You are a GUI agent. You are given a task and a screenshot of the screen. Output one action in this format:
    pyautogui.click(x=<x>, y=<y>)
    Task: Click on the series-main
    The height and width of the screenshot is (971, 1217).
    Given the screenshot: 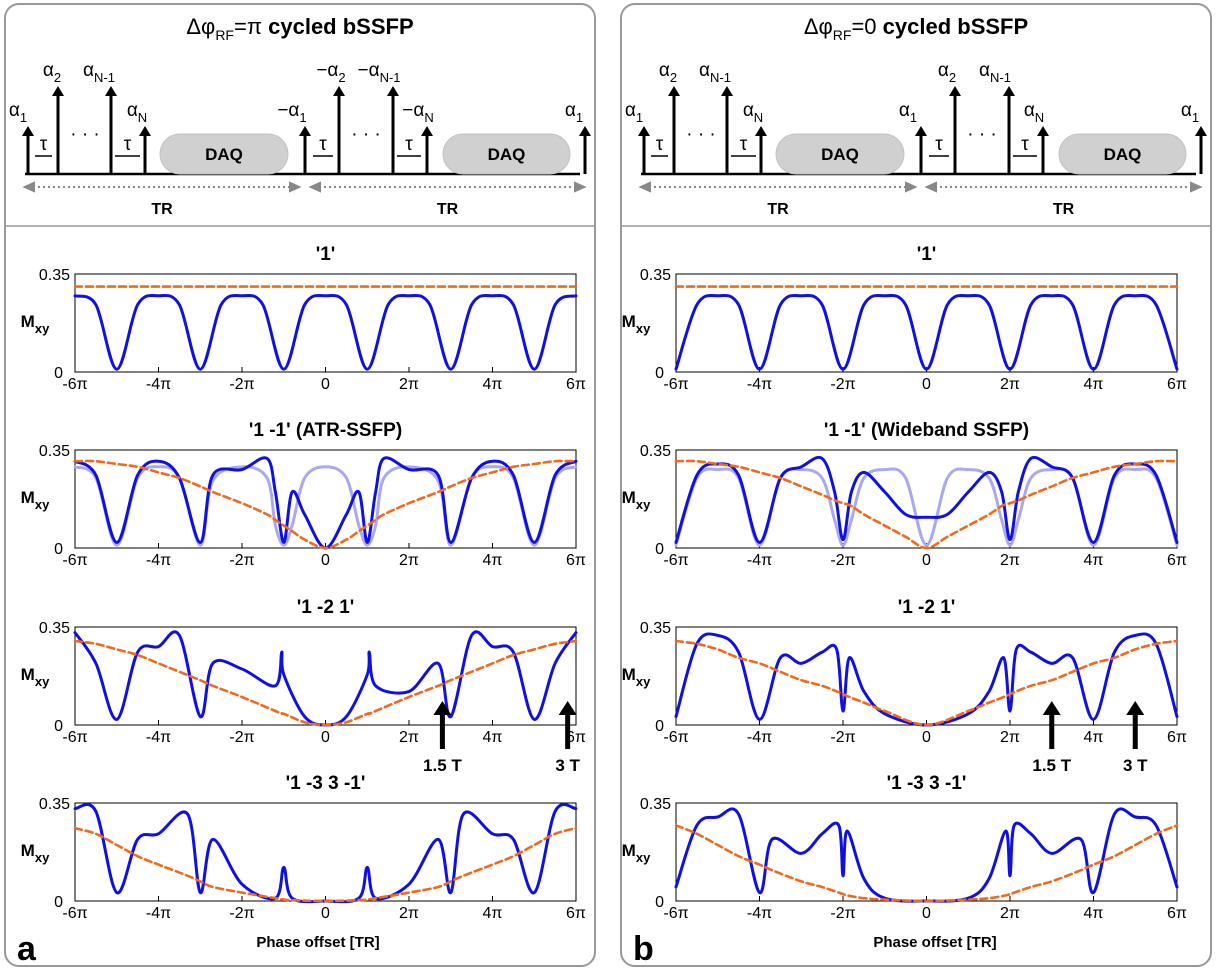 What is the action you would take?
    pyautogui.click(x=926, y=332)
    